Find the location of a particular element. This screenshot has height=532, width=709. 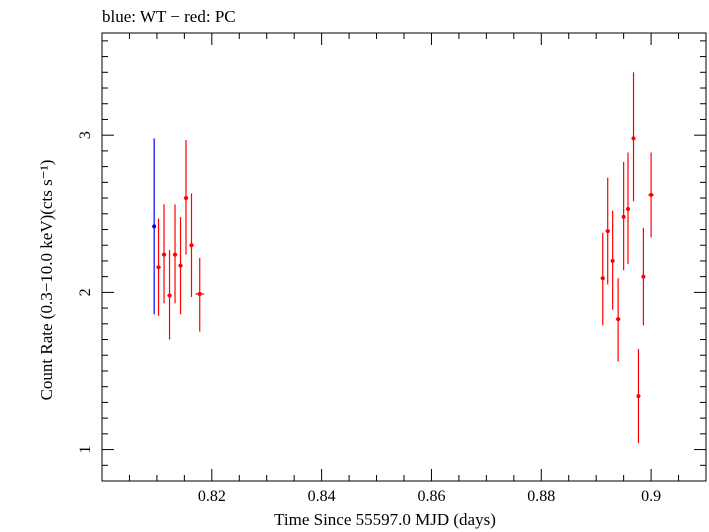

x-tick-label: 0.82 is located at coordinates (212, 496).